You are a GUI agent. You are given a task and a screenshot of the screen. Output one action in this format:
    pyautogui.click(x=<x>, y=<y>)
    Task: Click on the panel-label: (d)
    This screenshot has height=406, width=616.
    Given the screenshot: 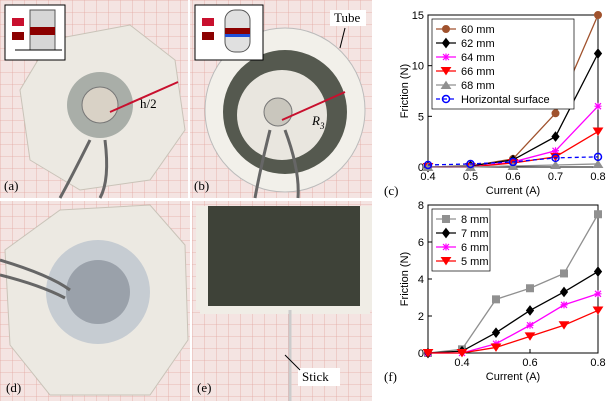 What is the action you would take?
    pyautogui.click(x=13, y=387)
    